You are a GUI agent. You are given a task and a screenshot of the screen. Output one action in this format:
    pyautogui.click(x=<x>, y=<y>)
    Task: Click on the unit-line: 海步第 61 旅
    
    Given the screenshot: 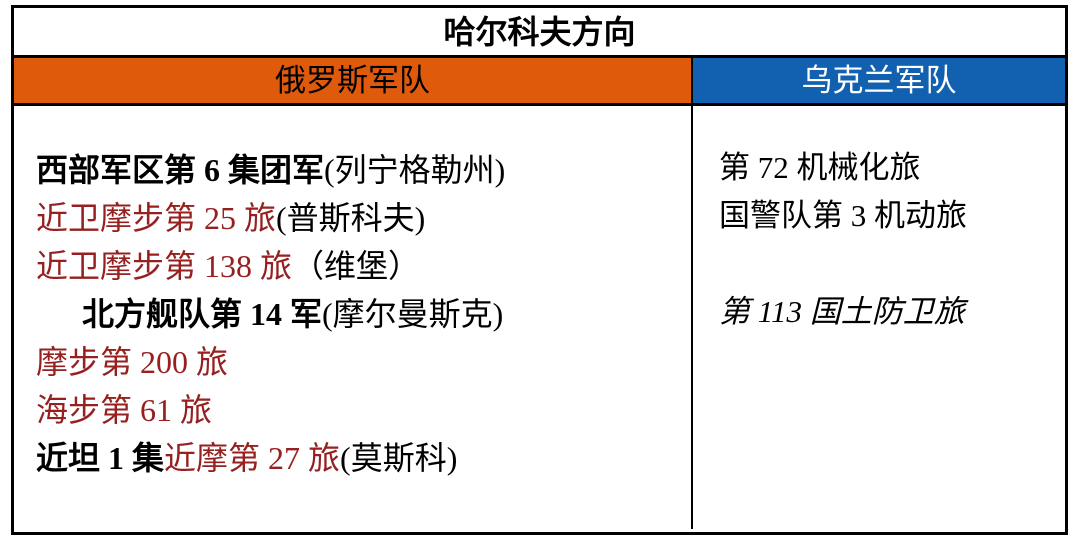 What is the action you would take?
    pyautogui.click(x=363, y=410)
    